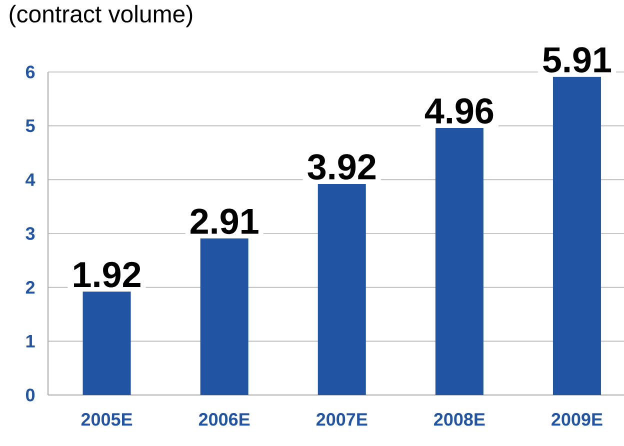 The height and width of the screenshot is (446, 624). What do you see at coordinates (30, 72) in the screenshot?
I see `y-tick-label: 6` at bounding box center [30, 72].